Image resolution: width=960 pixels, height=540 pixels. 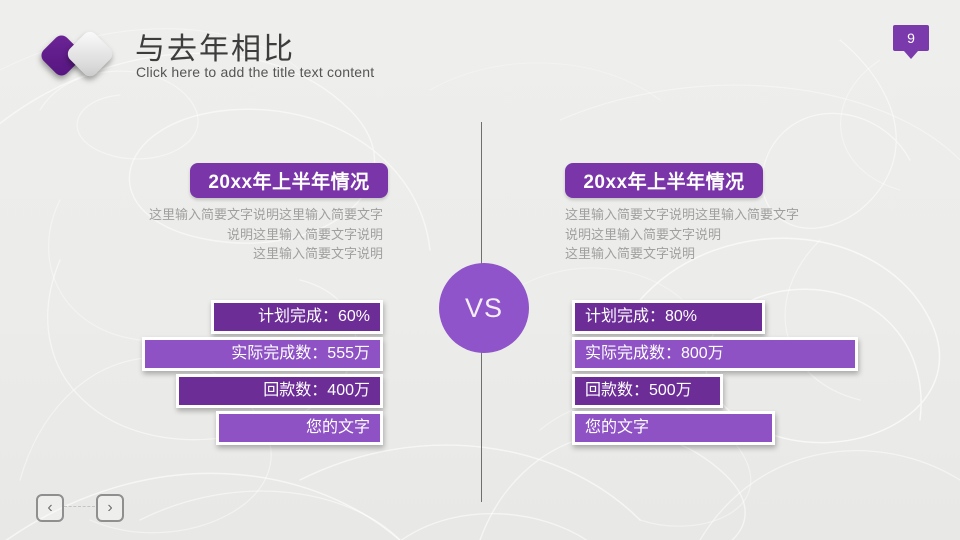 What do you see at coordinates (715, 354) in the screenshot?
I see `right-bar-actual-complete: 实际完成数：800万` at bounding box center [715, 354].